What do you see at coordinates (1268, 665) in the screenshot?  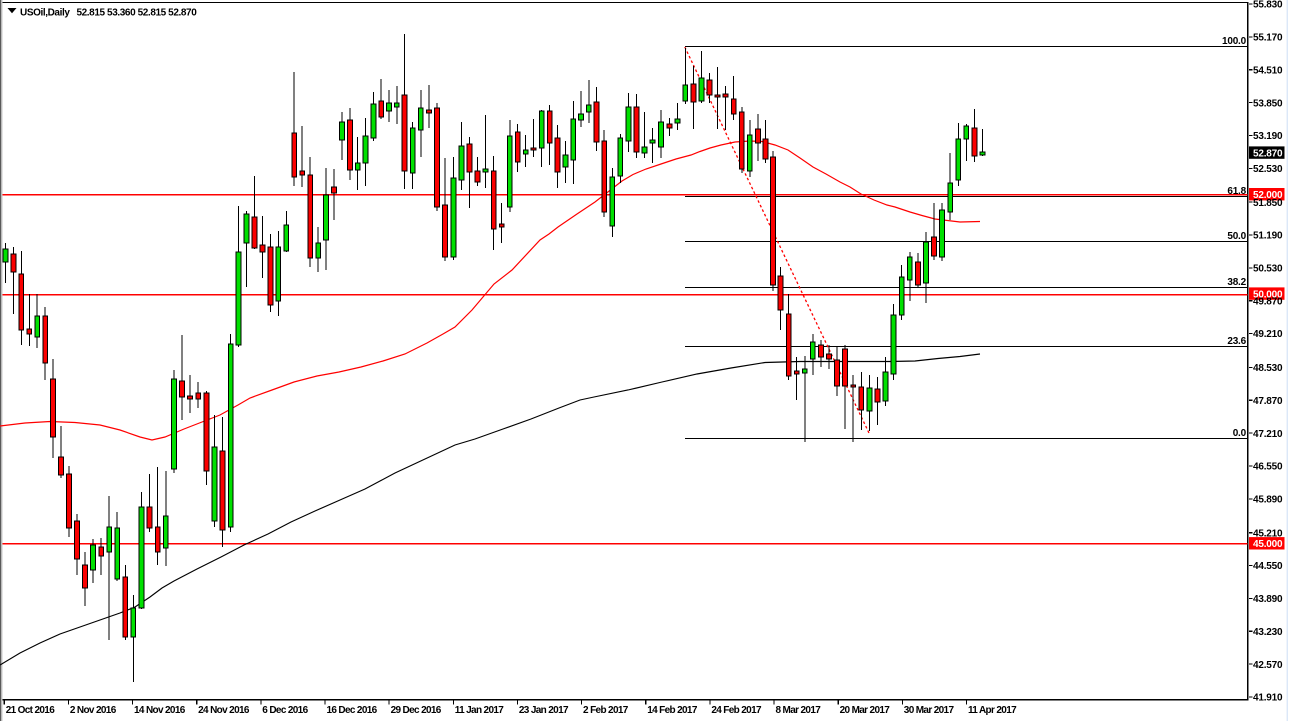 I see `svg-text: 42.570` at bounding box center [1268, 665].